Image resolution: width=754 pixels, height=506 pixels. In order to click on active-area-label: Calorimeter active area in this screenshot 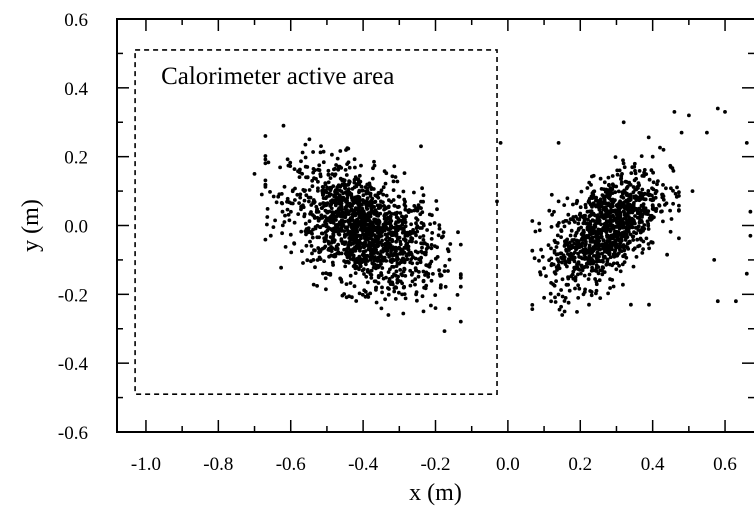, I will do `click(277, 76)`.